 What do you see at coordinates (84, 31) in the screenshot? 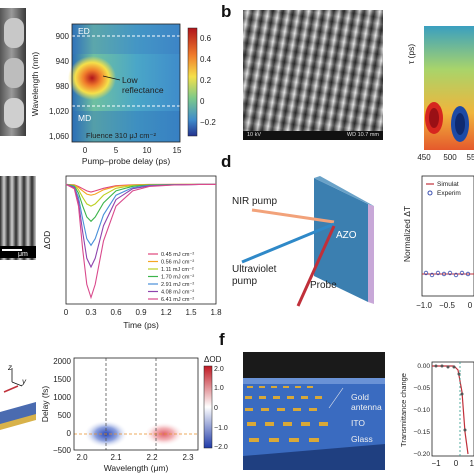
I see `ed-label: ED` at bounding box center [84, 31].